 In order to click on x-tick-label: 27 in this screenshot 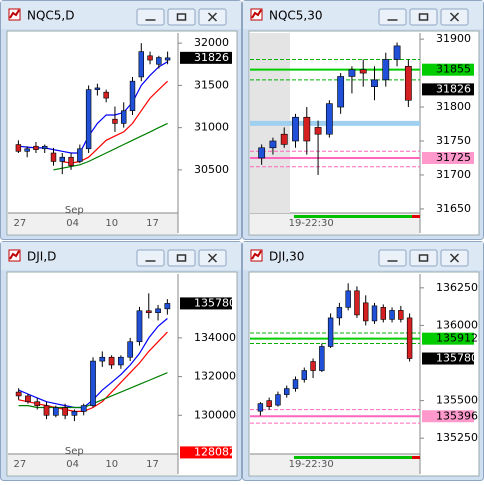, I will do `click(20, 464)`.